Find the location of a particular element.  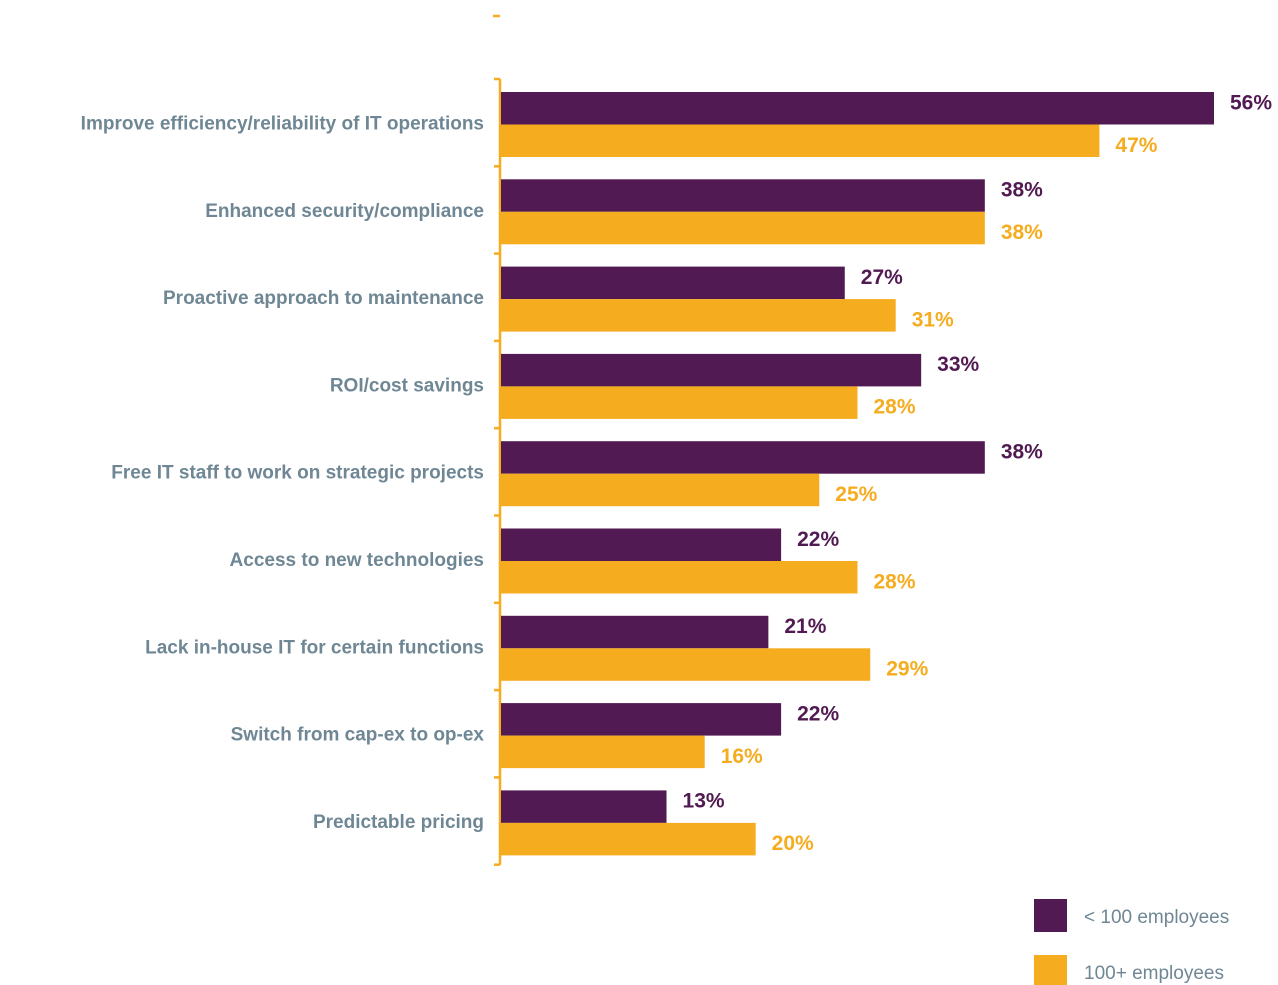

category-label: Proactive approach to maintenance is located at coordinates (323, 298).